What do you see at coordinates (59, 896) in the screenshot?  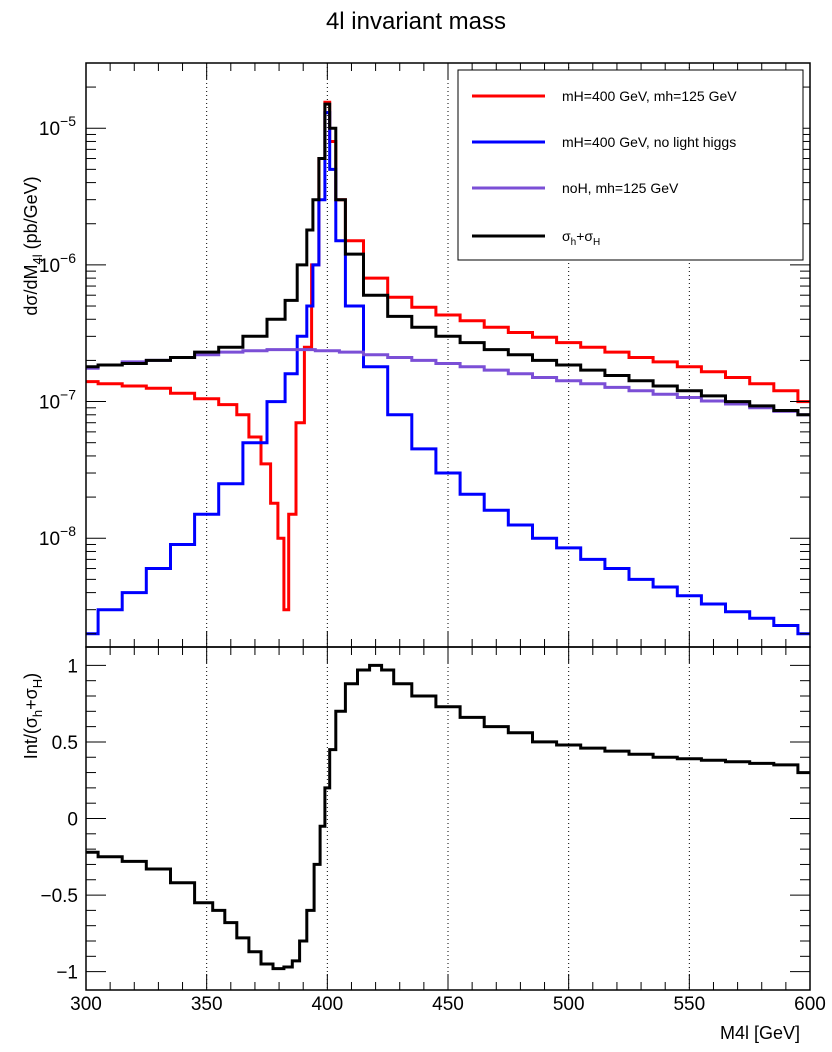 I see `y-tick-label: −0.5` at bounding box center [59, 896].